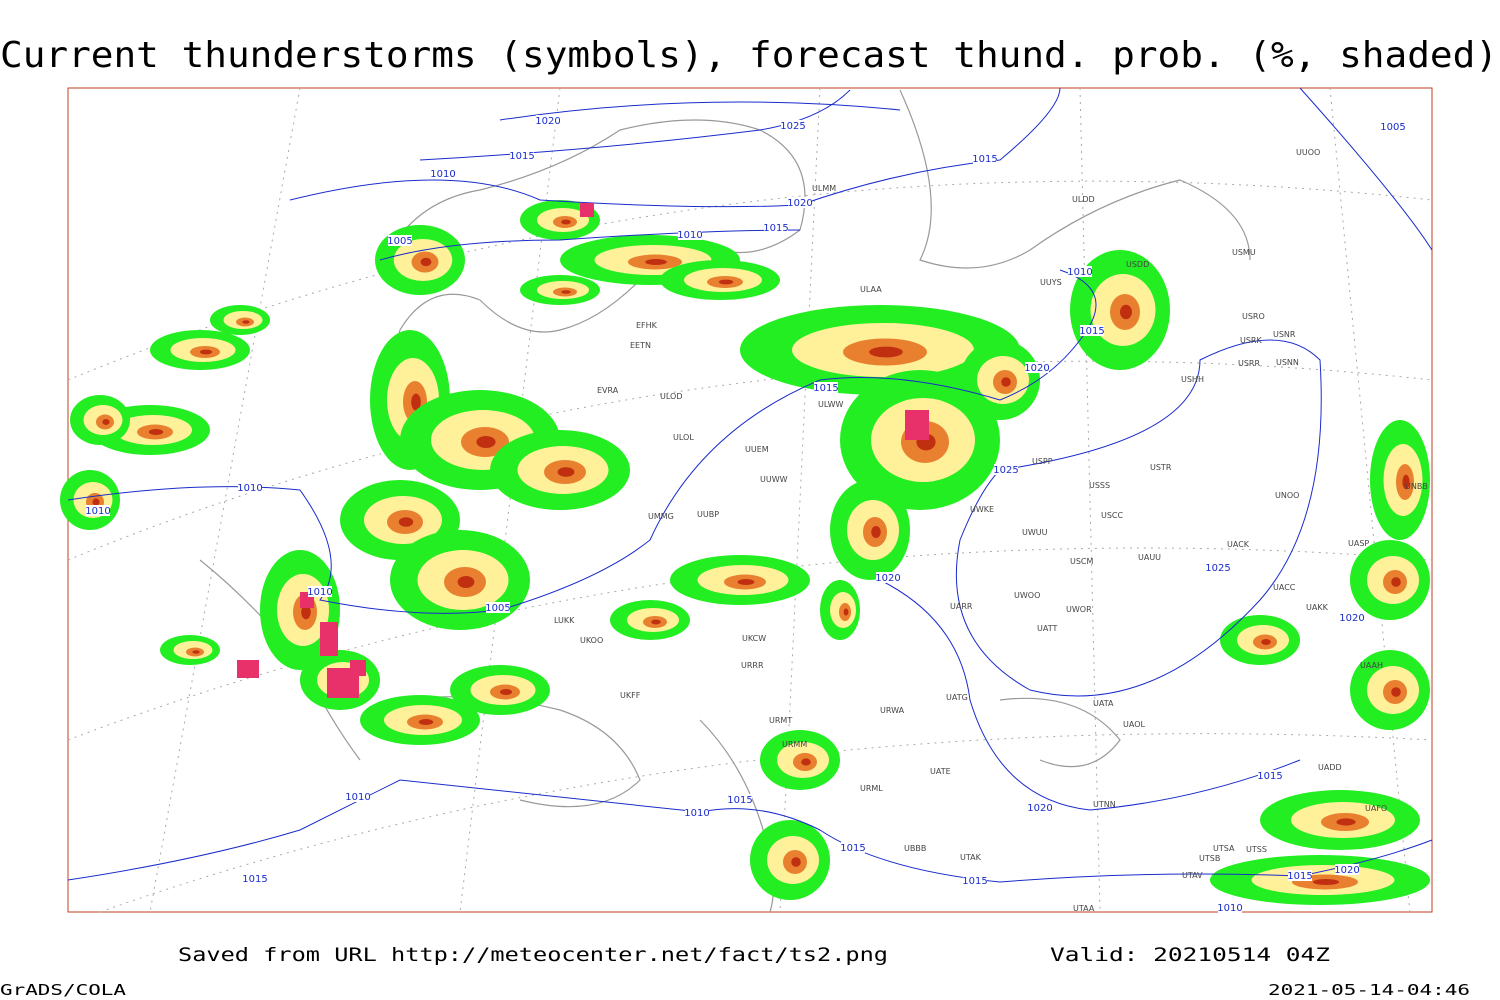  Describe the element at coordinates (1161, 467) in the screenshot. I see `station-label: USTR` at that location.